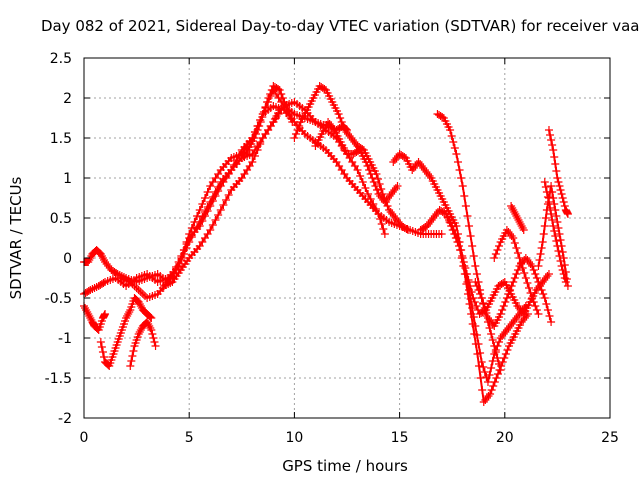  Describe the element at coordinates (61, 219) in the screenshot. I see `y-tick-label: 0.5` at that location.